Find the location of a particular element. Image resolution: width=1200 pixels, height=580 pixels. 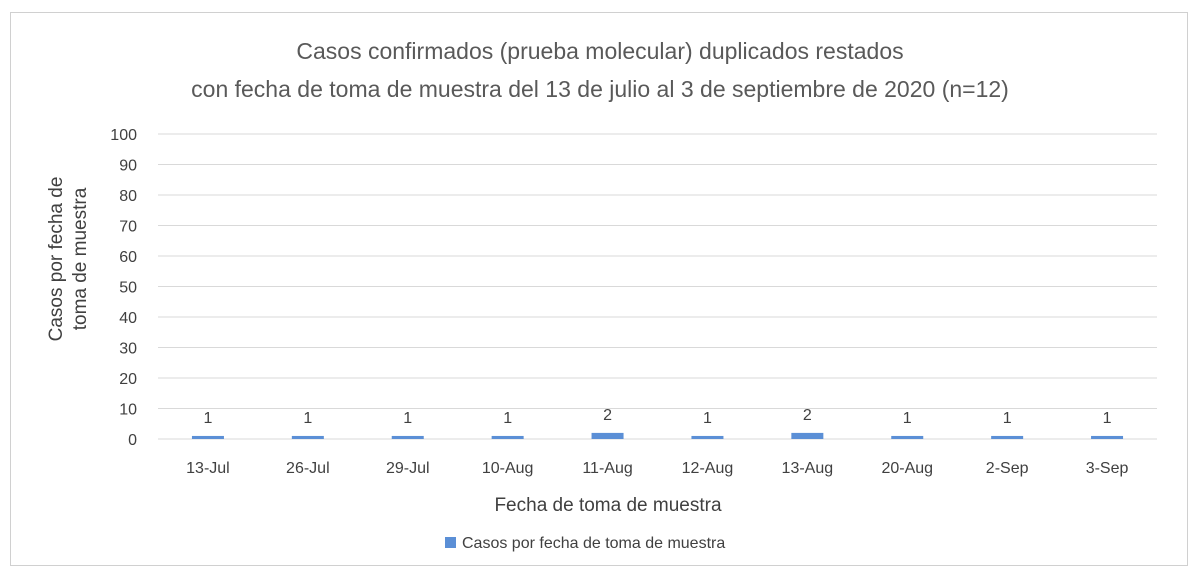

legend: Casos por fecha de toma de muestra is located at coordinates (585, 543).